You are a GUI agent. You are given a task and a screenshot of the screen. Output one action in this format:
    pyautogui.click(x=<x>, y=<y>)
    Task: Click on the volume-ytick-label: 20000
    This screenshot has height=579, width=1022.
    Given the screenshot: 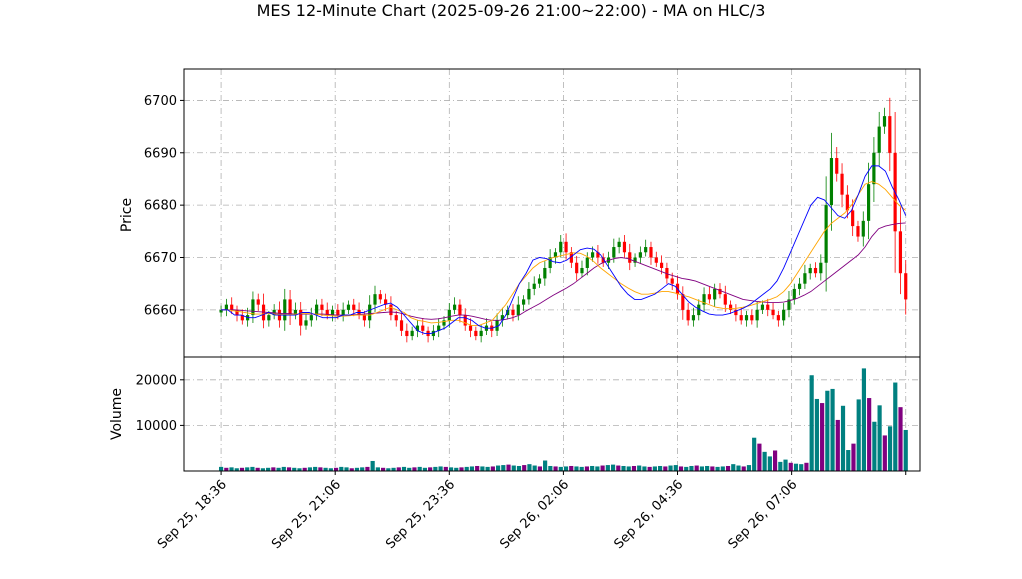 What is the action you would take?
    pyautogui.click(x=156, y=380)
    